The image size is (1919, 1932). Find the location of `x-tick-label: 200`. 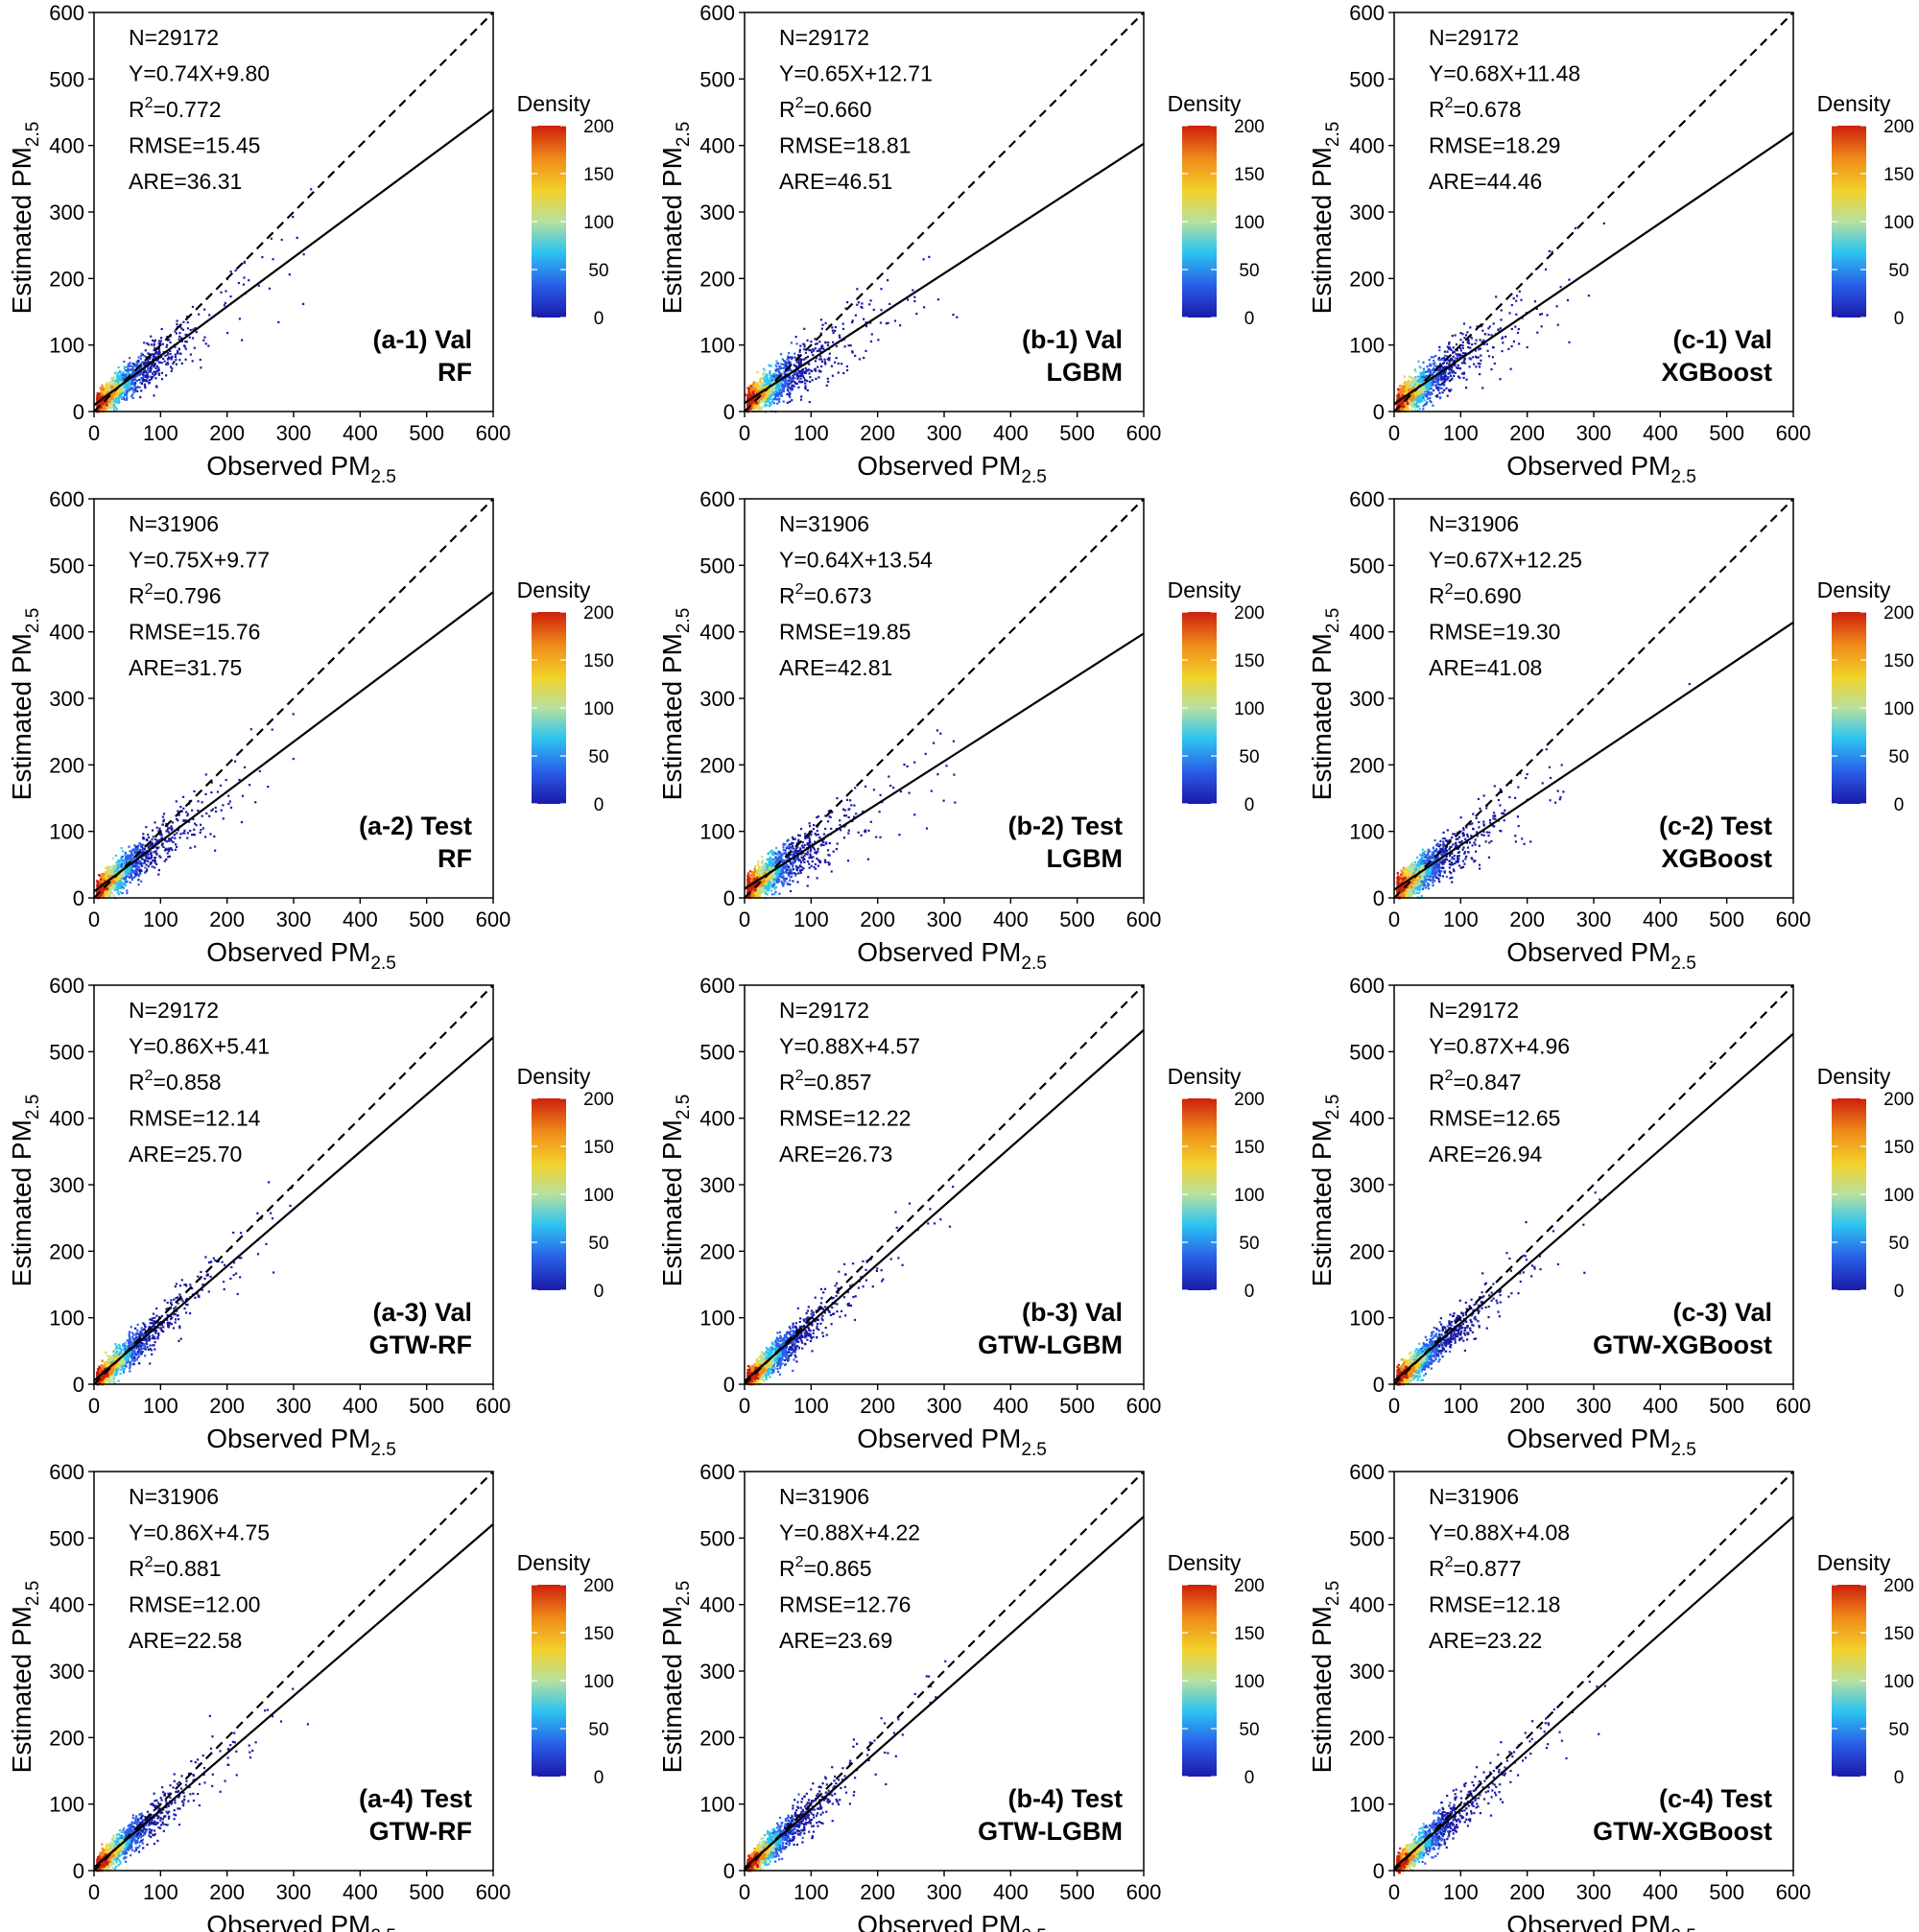

x-tick-label: 200 is located at coordinates (227, 433).